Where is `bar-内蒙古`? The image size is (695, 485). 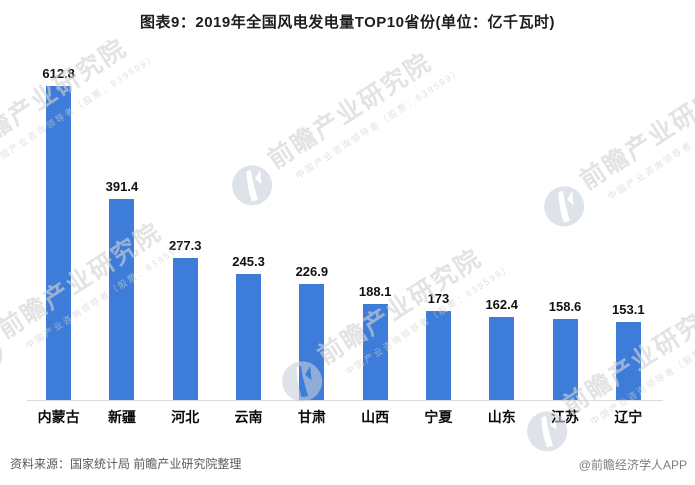
bar-内蒙古 is located at coordinates (59, 243).